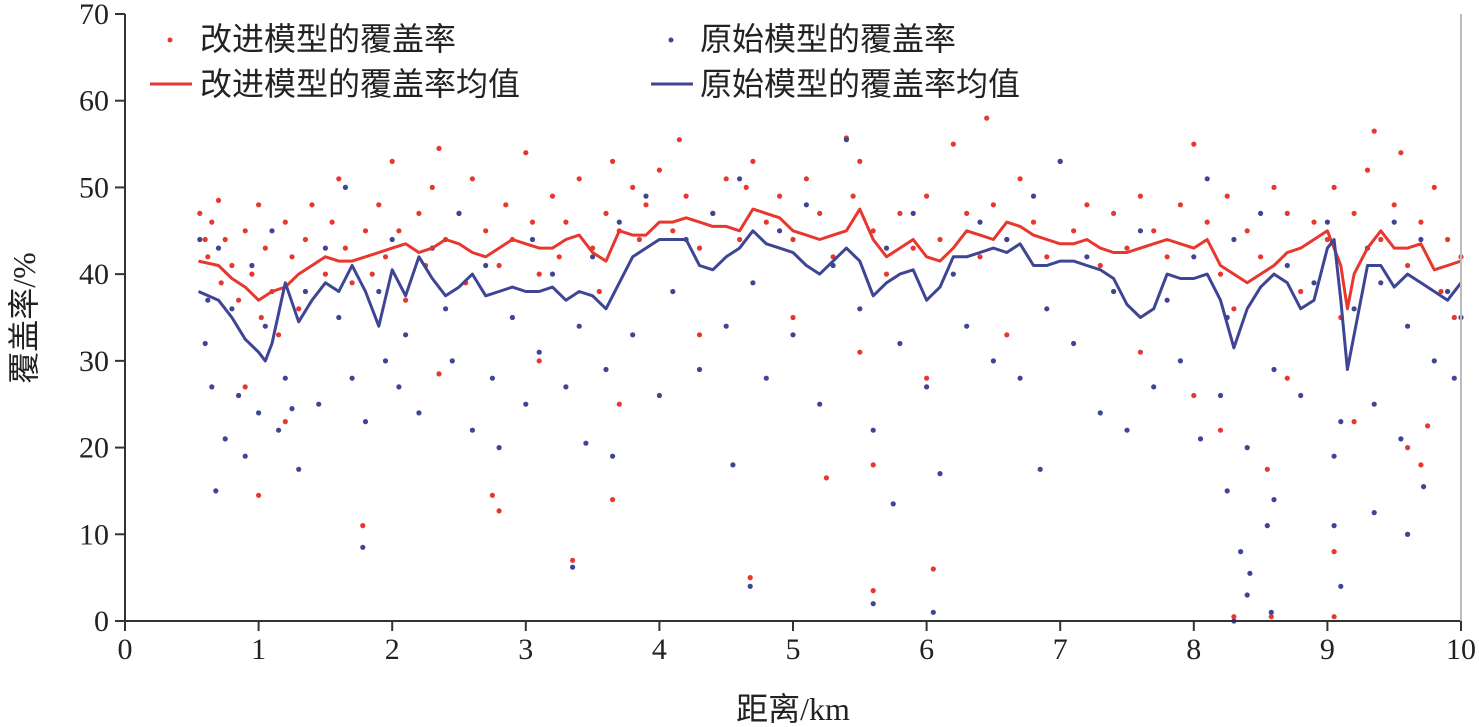  Describe the element at coordinates (170, 40) in the screenshot. I see `legend-improved-dot` at that location.